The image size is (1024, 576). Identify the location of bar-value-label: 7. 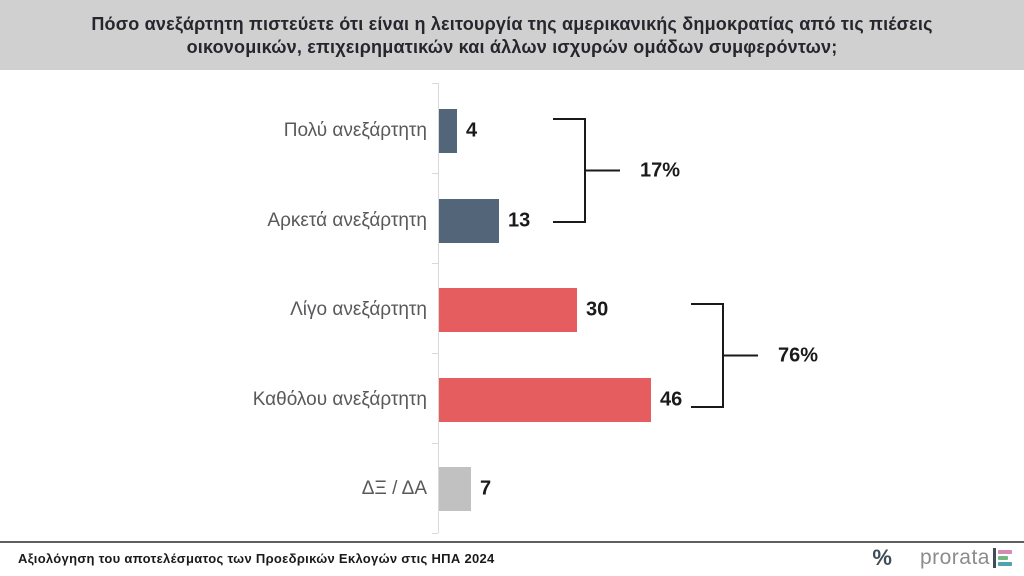
(486, 488).